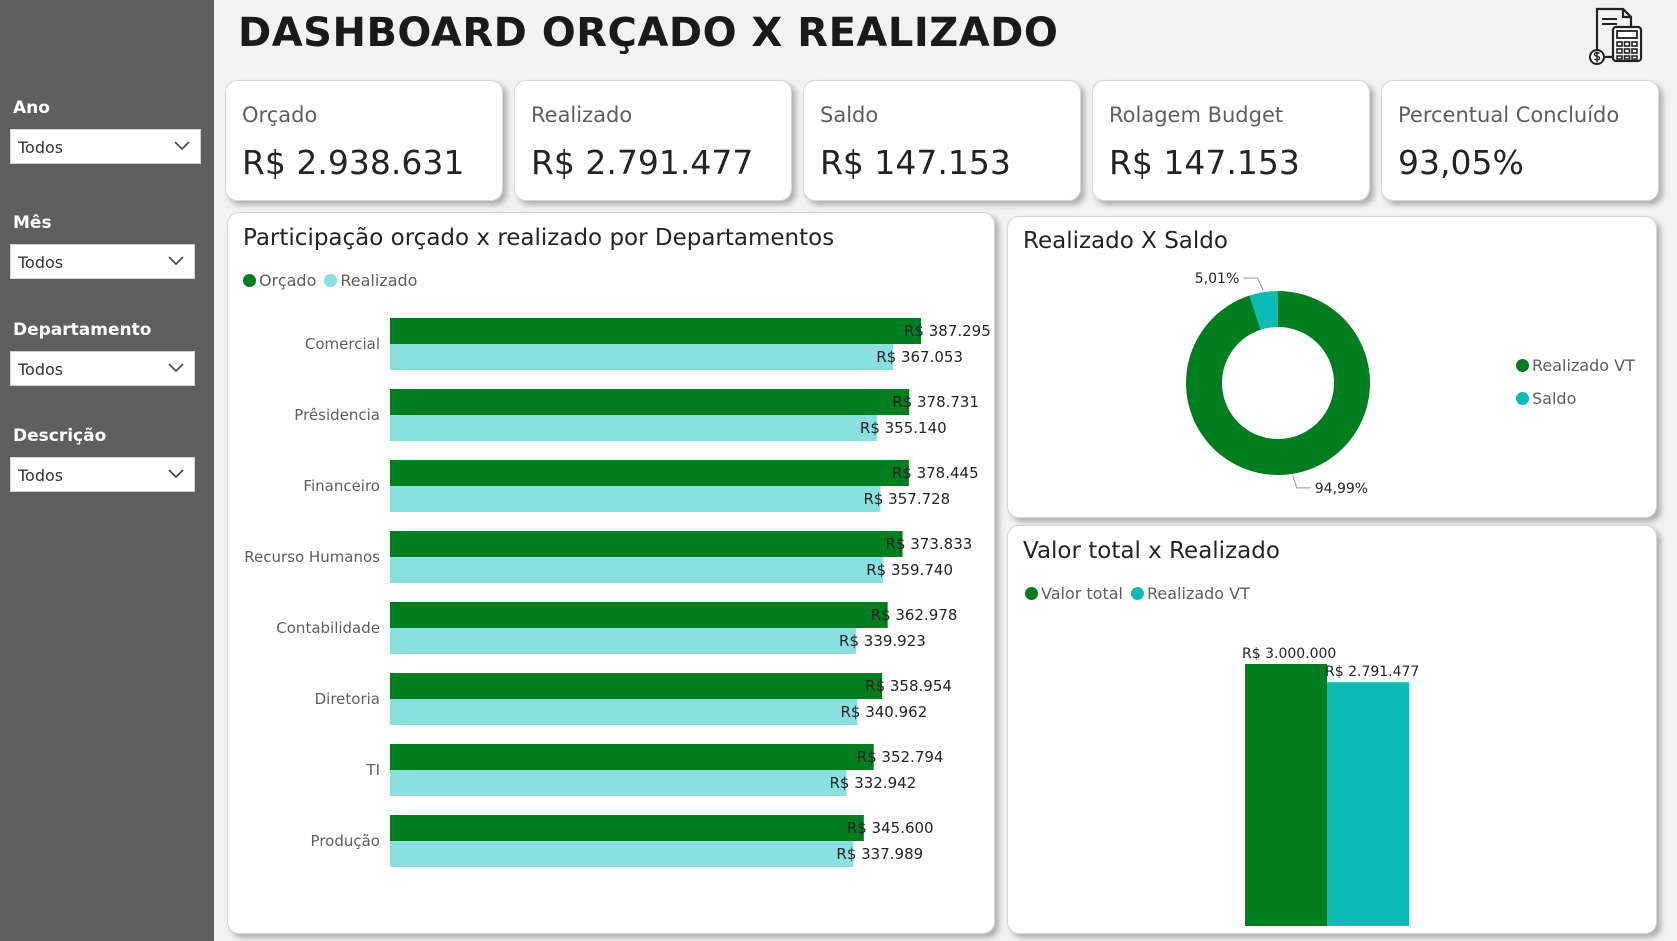 The height and width of the screenshot is (941, 1677). I want to click on kpi-card-percentual-concluido: Percentual Concluído 93,05%, so click(1520, 140).